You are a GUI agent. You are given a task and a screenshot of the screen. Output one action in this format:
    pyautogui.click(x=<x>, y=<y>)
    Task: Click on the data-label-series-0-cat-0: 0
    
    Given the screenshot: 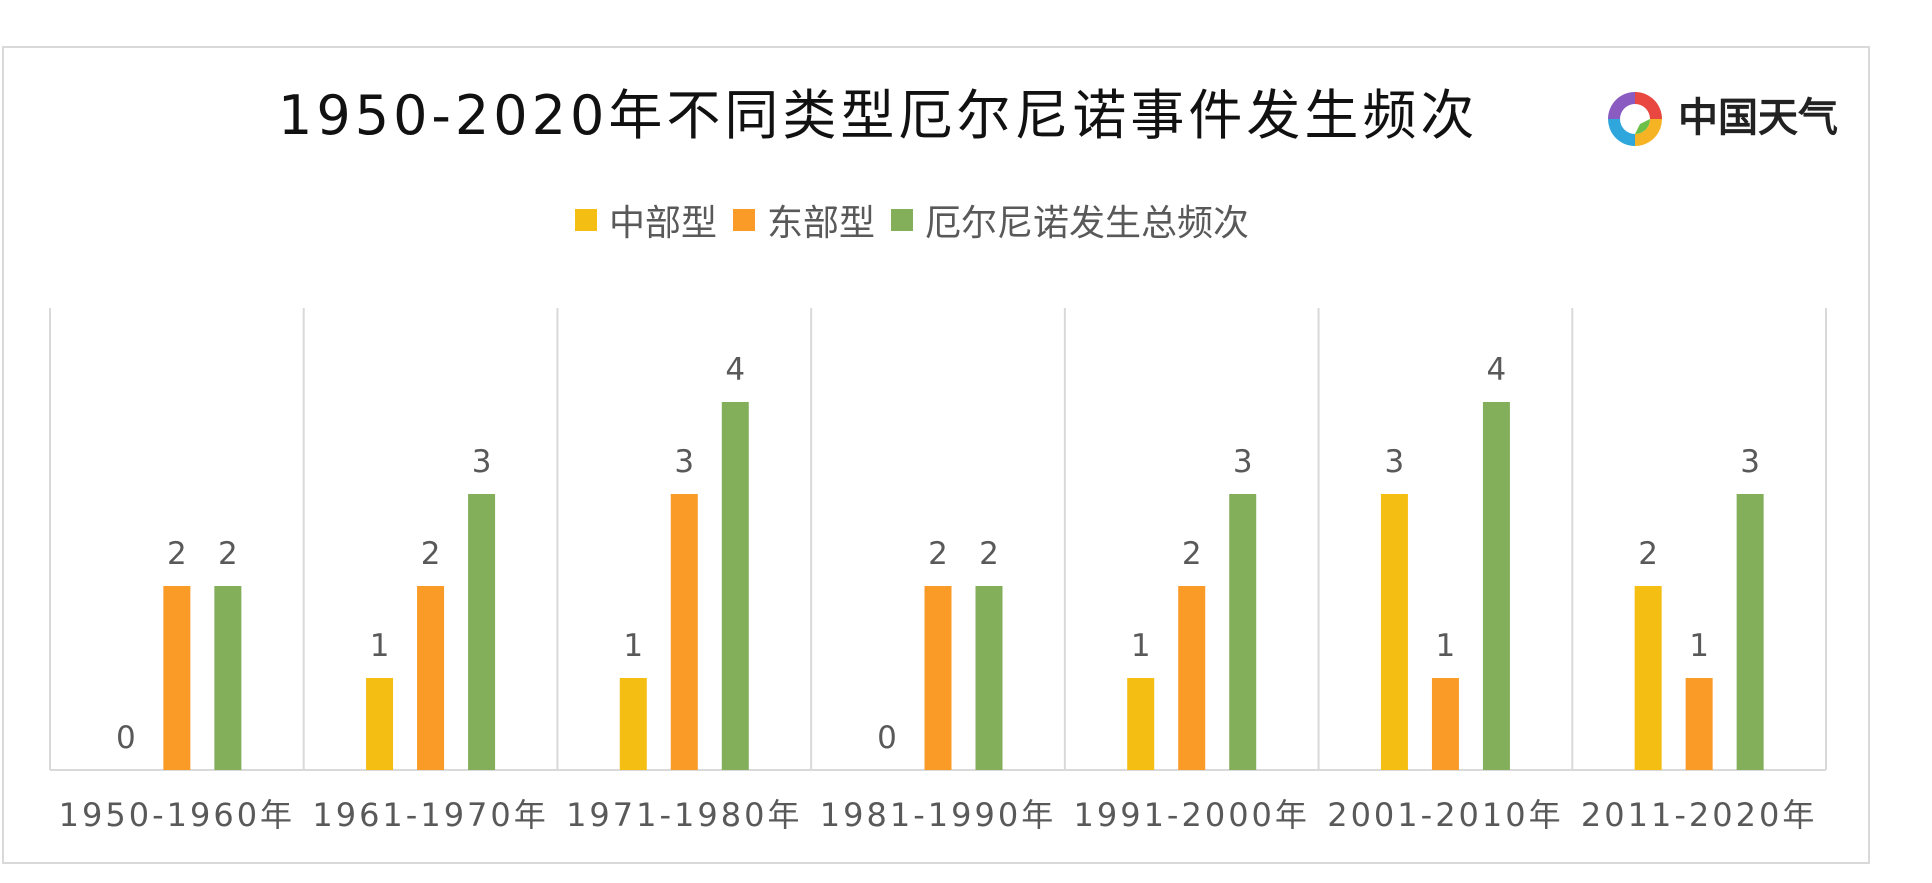 What is the action you would take?
    pyautogui.click(x=126, y=738)
    